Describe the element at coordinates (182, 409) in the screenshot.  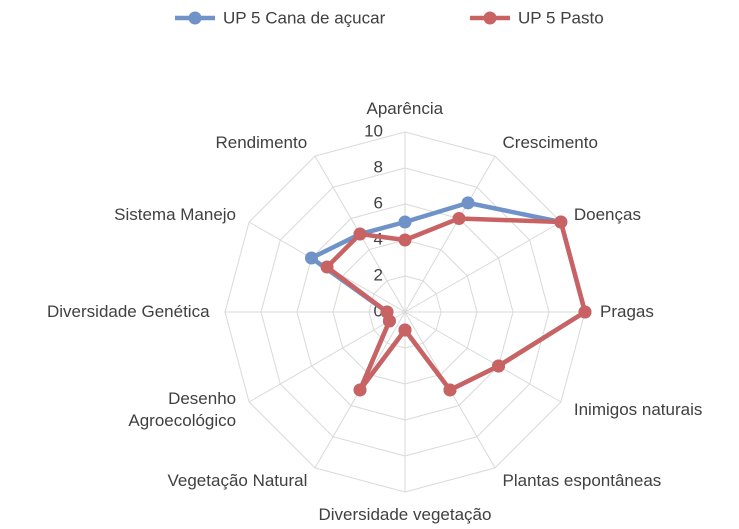
I see `category-label: Desenho Agroecológico` at that location.